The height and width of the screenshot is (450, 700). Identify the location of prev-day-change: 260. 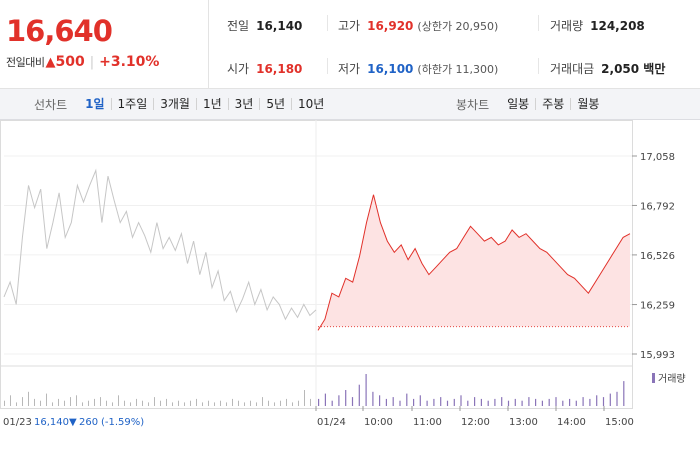
(88, 422).